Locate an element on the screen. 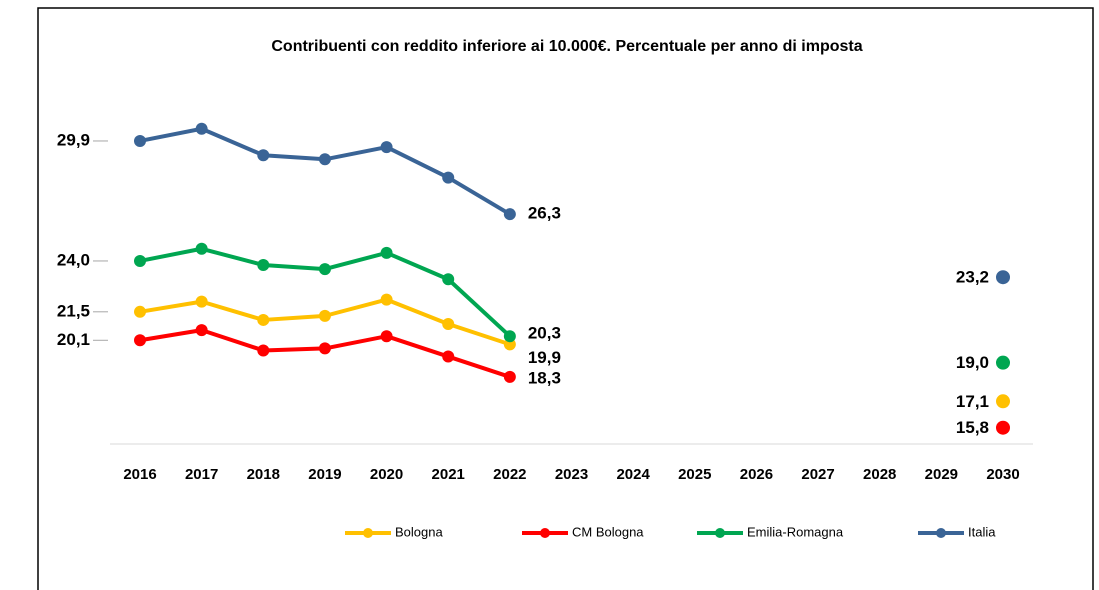 This screenshot has width=1099, height=590. data-label: 20,3 is located at coordinates (544, 333).